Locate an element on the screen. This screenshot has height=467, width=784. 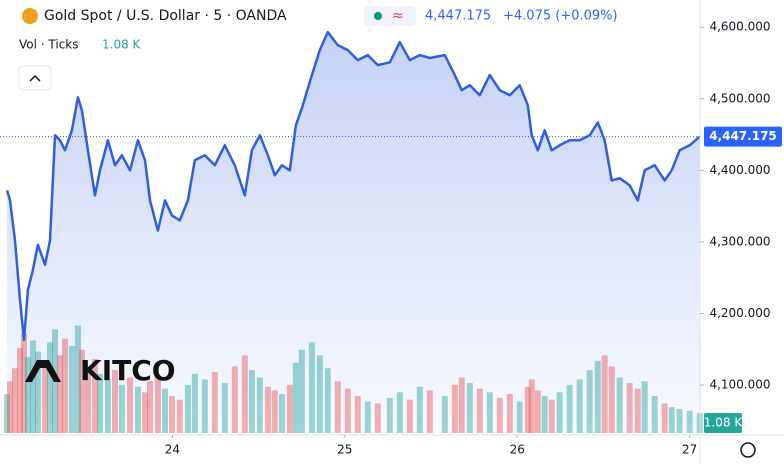
y-tick-label: 4,100.000 is located at coordinates (739, 385).